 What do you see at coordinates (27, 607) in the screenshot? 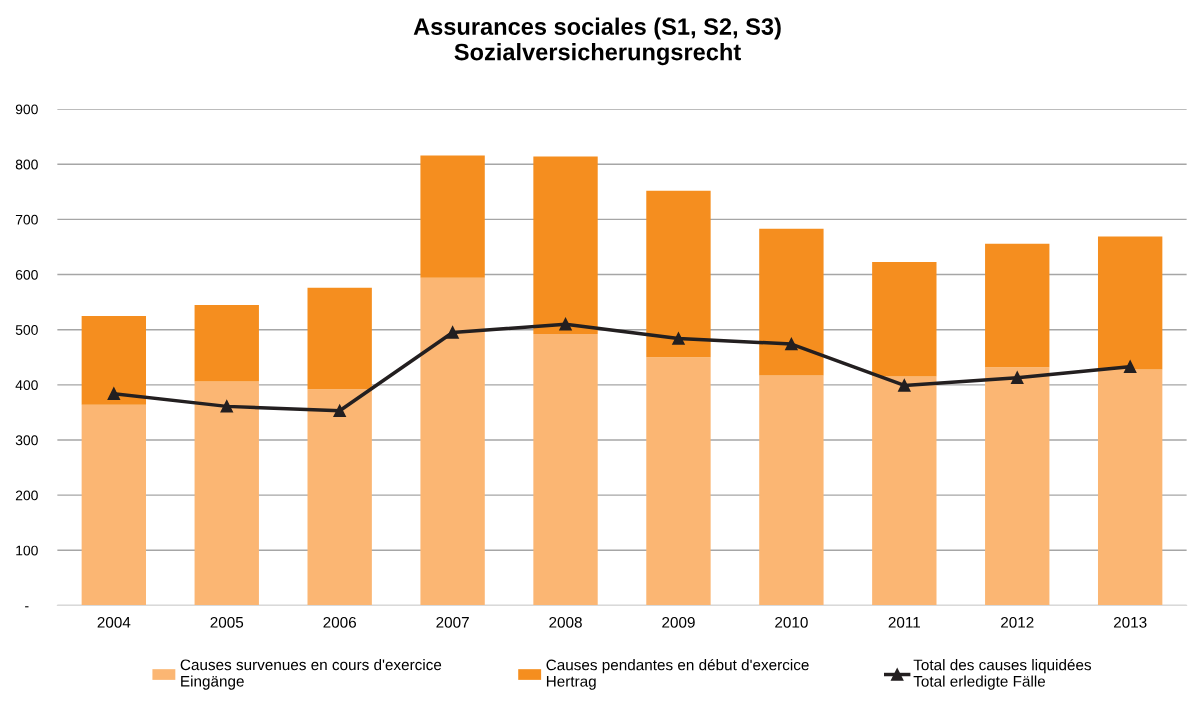
I see `y-tick-label: -` at bounding box center [27, 607].